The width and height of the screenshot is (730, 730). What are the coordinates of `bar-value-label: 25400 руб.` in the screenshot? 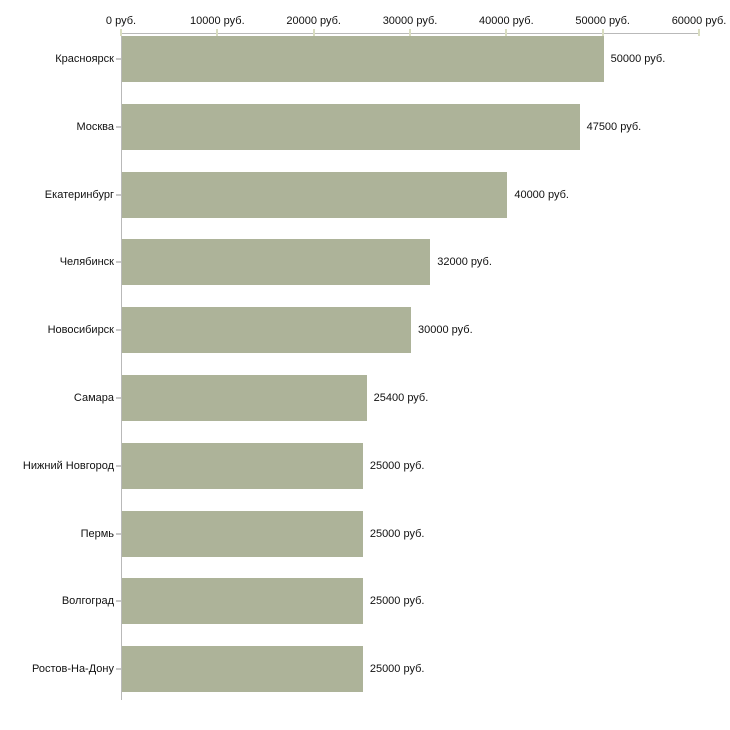 It's located at (401, 398).